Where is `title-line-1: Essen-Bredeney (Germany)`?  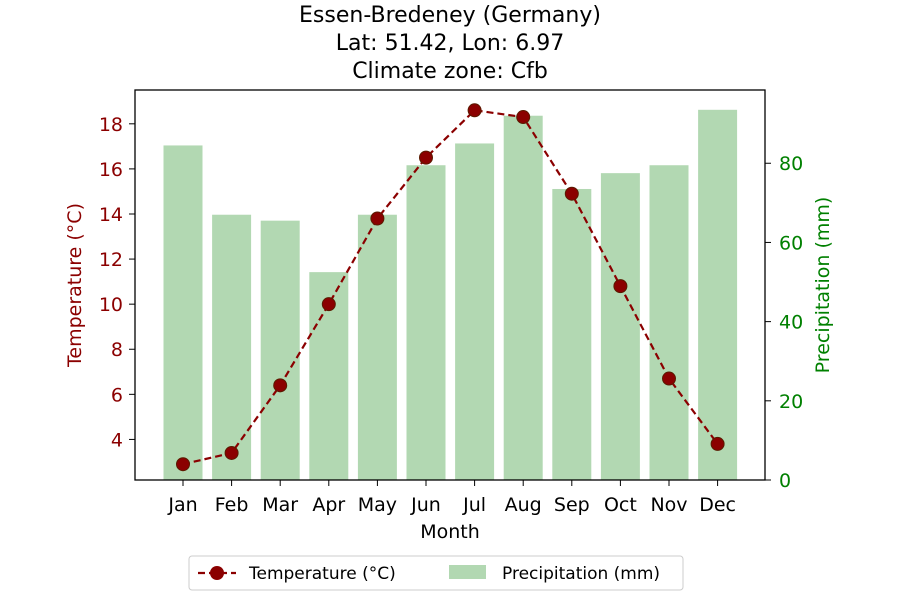
title-line-1: Essen-Bredeney (Germany) is located at coordinates (450, 15).